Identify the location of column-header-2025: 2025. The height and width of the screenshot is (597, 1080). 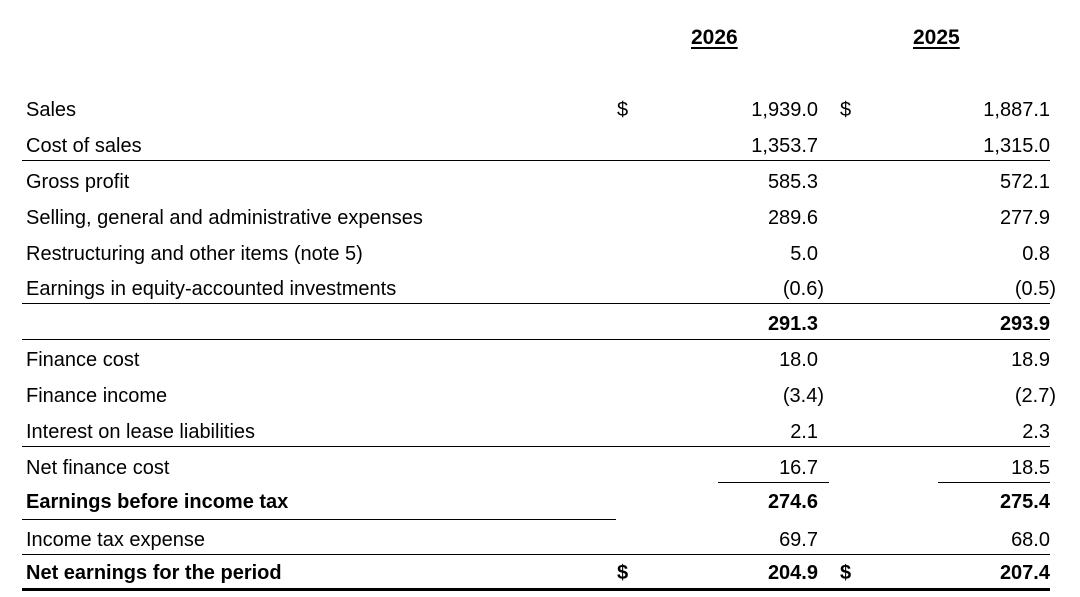
(936, 37).